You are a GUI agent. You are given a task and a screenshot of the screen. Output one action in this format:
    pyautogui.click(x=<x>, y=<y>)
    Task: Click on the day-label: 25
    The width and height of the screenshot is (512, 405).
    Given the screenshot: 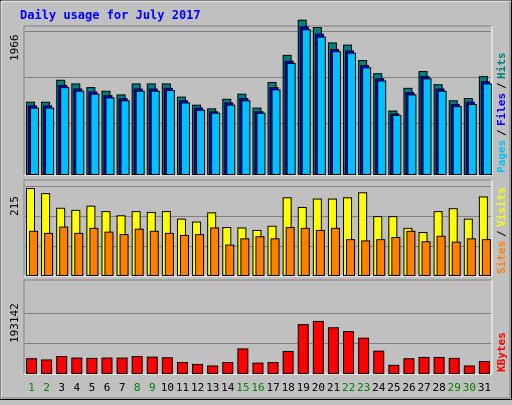 What is the action you would take?
    pyautogui.click(x=393, y=387)
    